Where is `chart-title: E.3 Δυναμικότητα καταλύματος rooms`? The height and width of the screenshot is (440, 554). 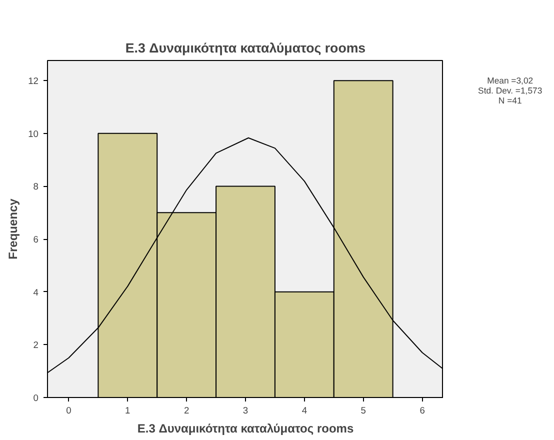
chart-title: E.3 Δυναμικότητα καταλύματος rooms is located at coordinates (245, 48).